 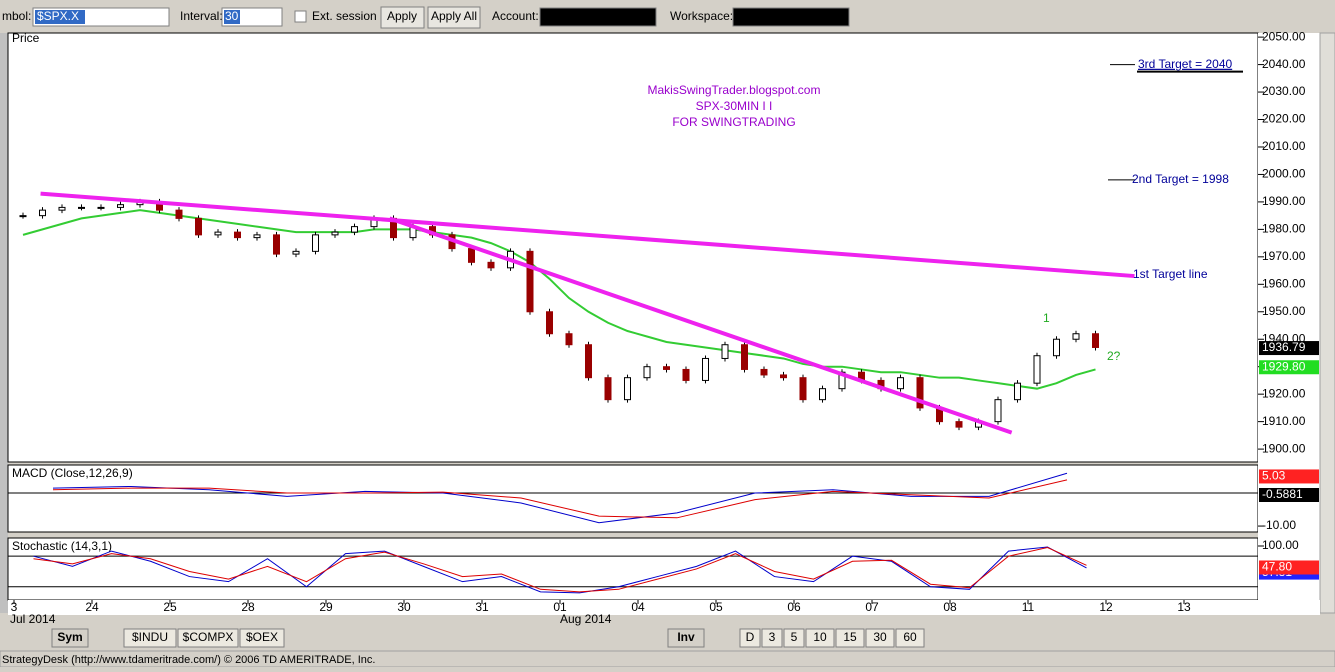 I want to click on x-tick-label: 29, so click(x=326, y=607).